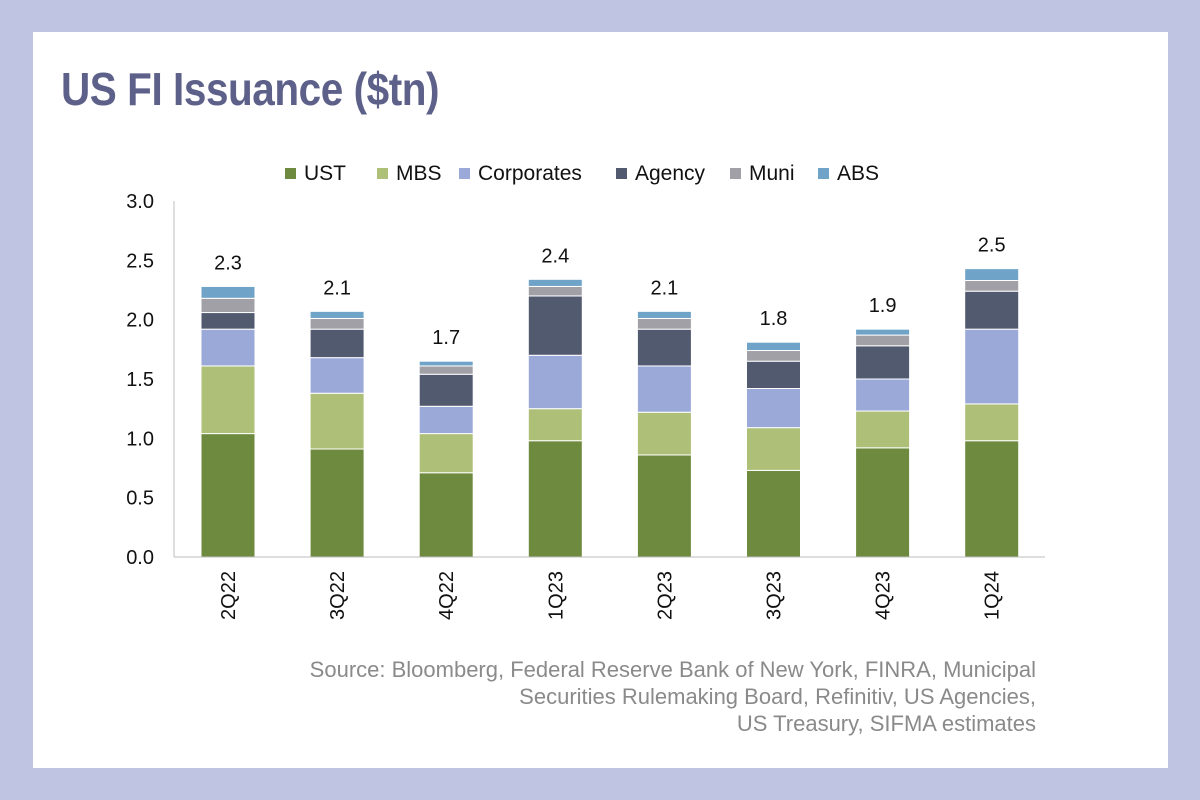 This screenshot has height=800, width=1200. What do you see at coordinates (774, 319) in the screenshot?
I see `total-data-label: 1.8` at bounding box center [774, 319].